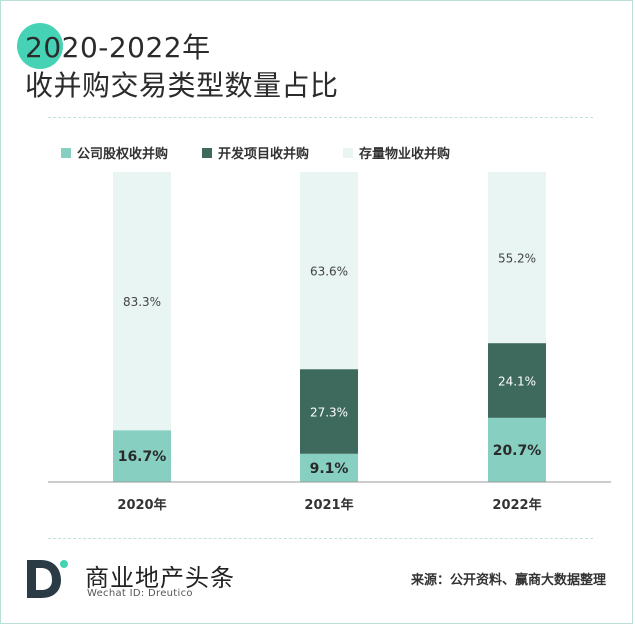  I want to click on title-accent-dot, so click(40, 46).